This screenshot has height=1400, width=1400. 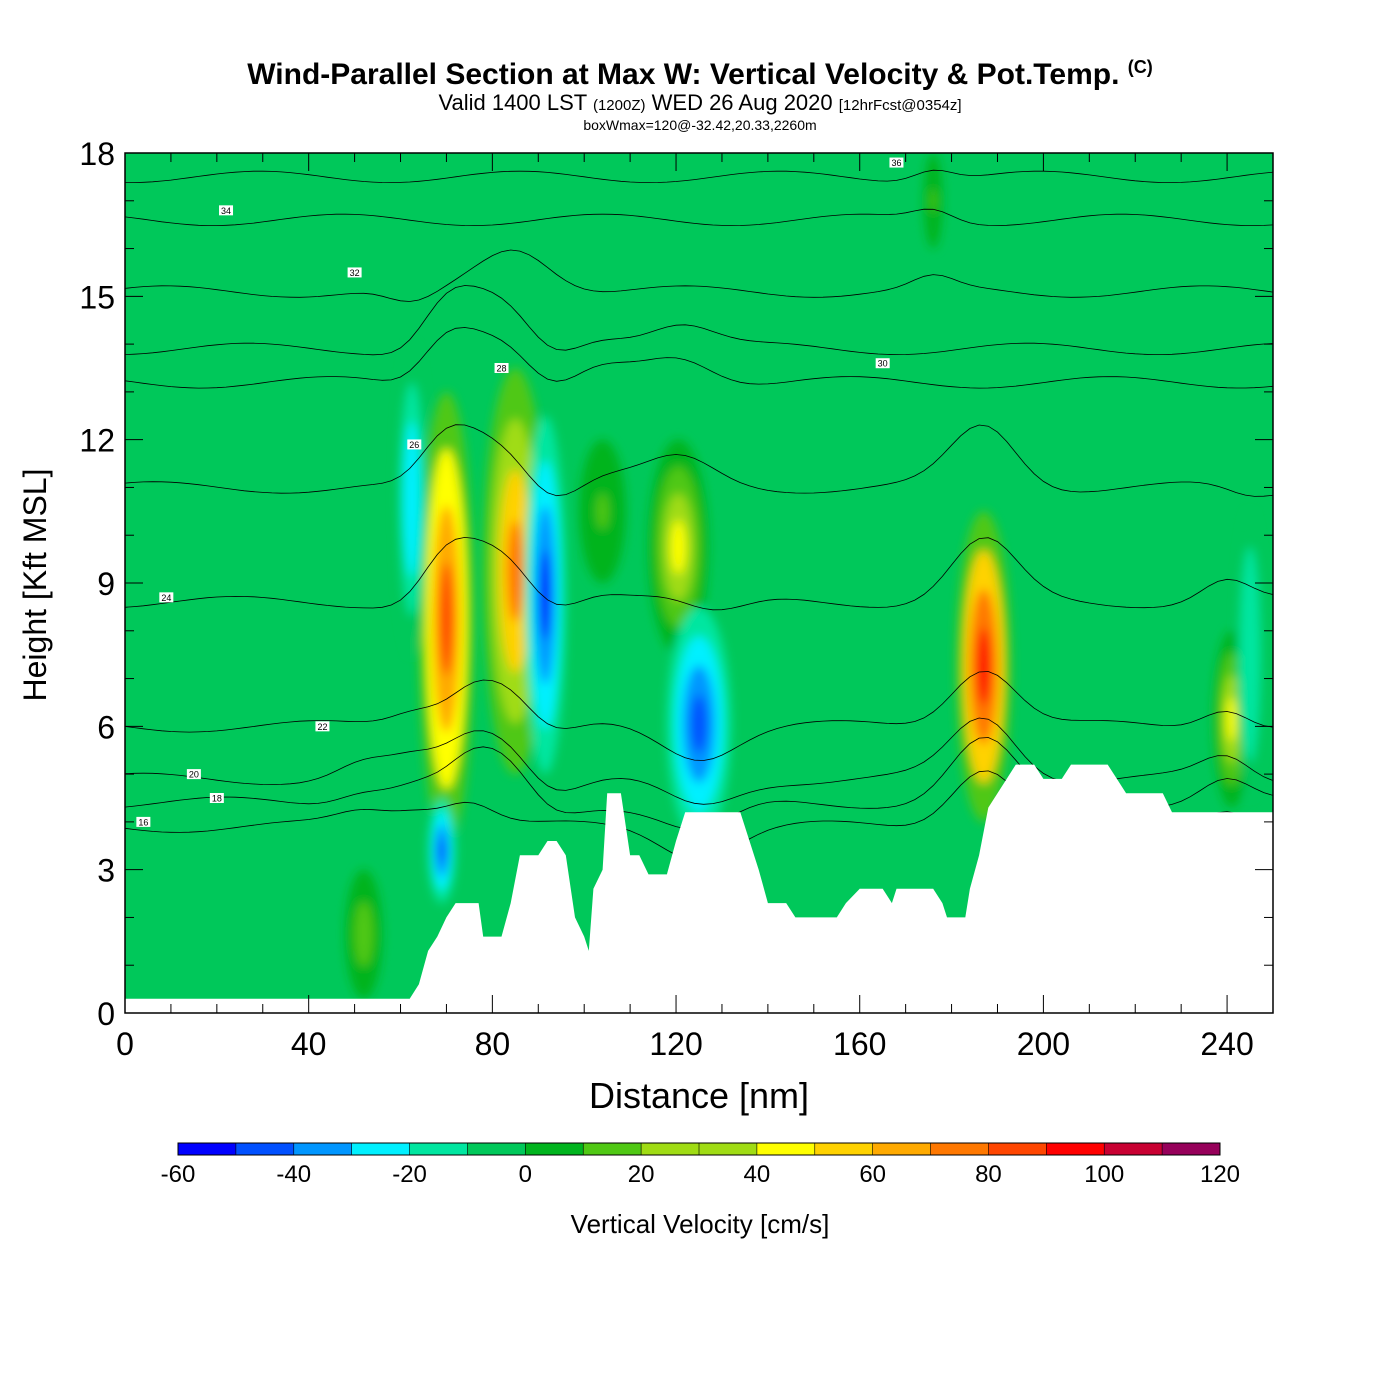 What do you see at coordinates (700, 1174) in the screenshot?
I see `colorbar-tick-labels: -60 -40 -20 0 20 40 60 80 100 120` at bounding box center [700, 1174].